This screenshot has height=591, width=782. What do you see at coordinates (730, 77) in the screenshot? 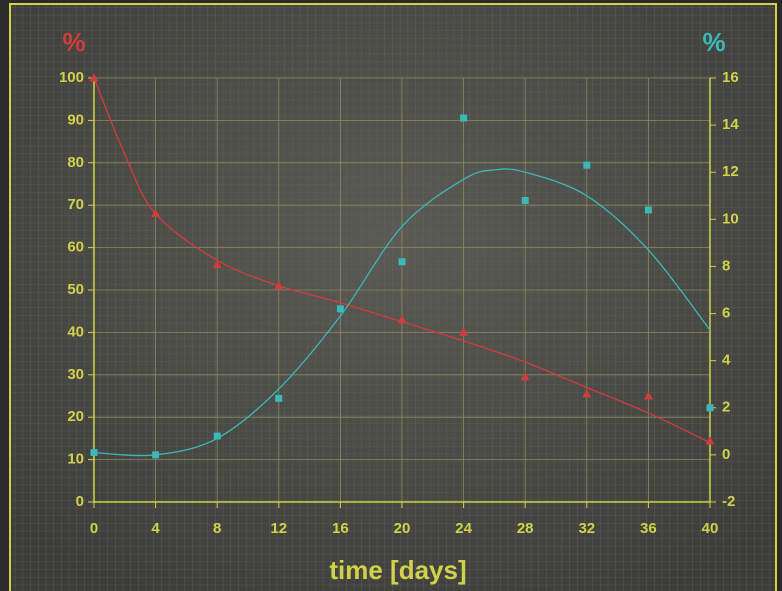
I see `y2-tick-label: 16` at bounding box center [730, 77].